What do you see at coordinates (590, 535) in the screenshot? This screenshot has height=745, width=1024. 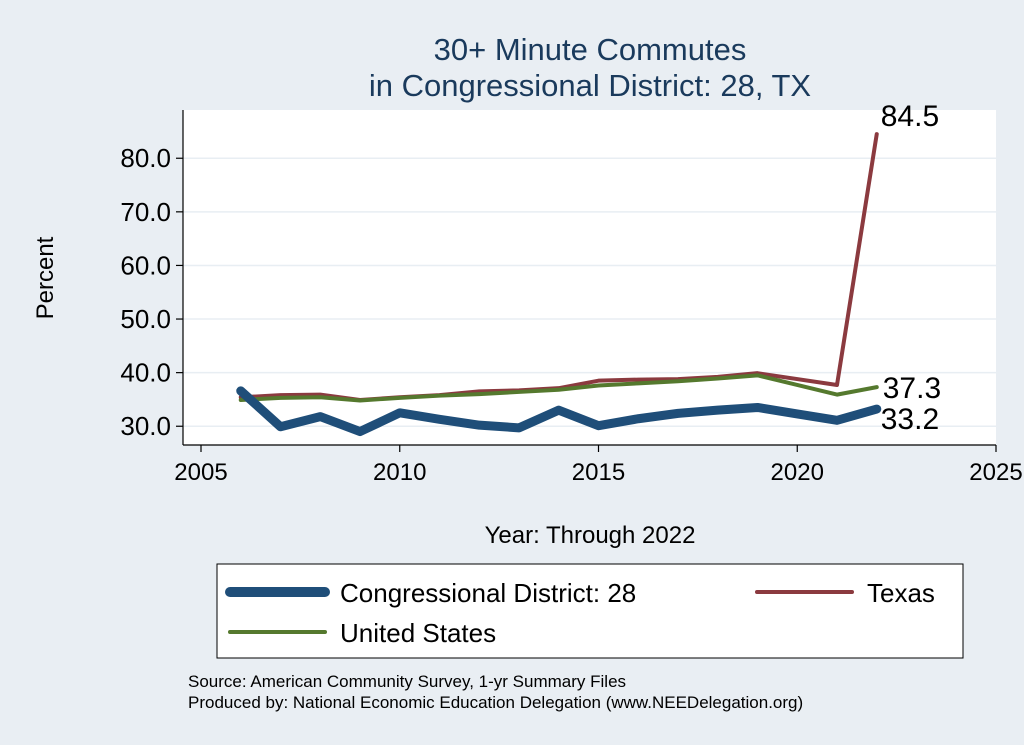 I see `x-axis-label: Year: Through 2022` at bounding box center [590, 535].